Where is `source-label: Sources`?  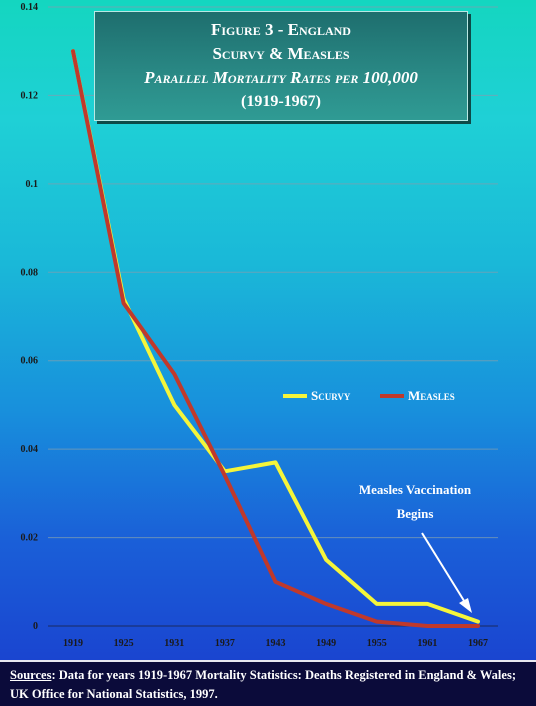
source-label: Sources is located at coordinates (31, 675).